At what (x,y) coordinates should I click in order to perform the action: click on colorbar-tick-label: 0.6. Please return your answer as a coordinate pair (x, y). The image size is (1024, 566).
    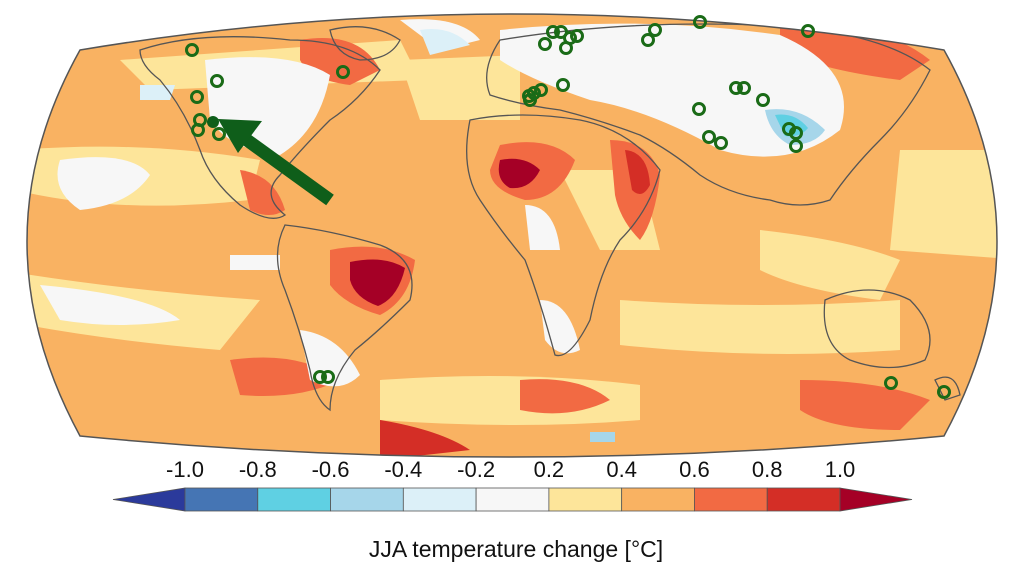
    Looking at the image, I should click on (694, 469).